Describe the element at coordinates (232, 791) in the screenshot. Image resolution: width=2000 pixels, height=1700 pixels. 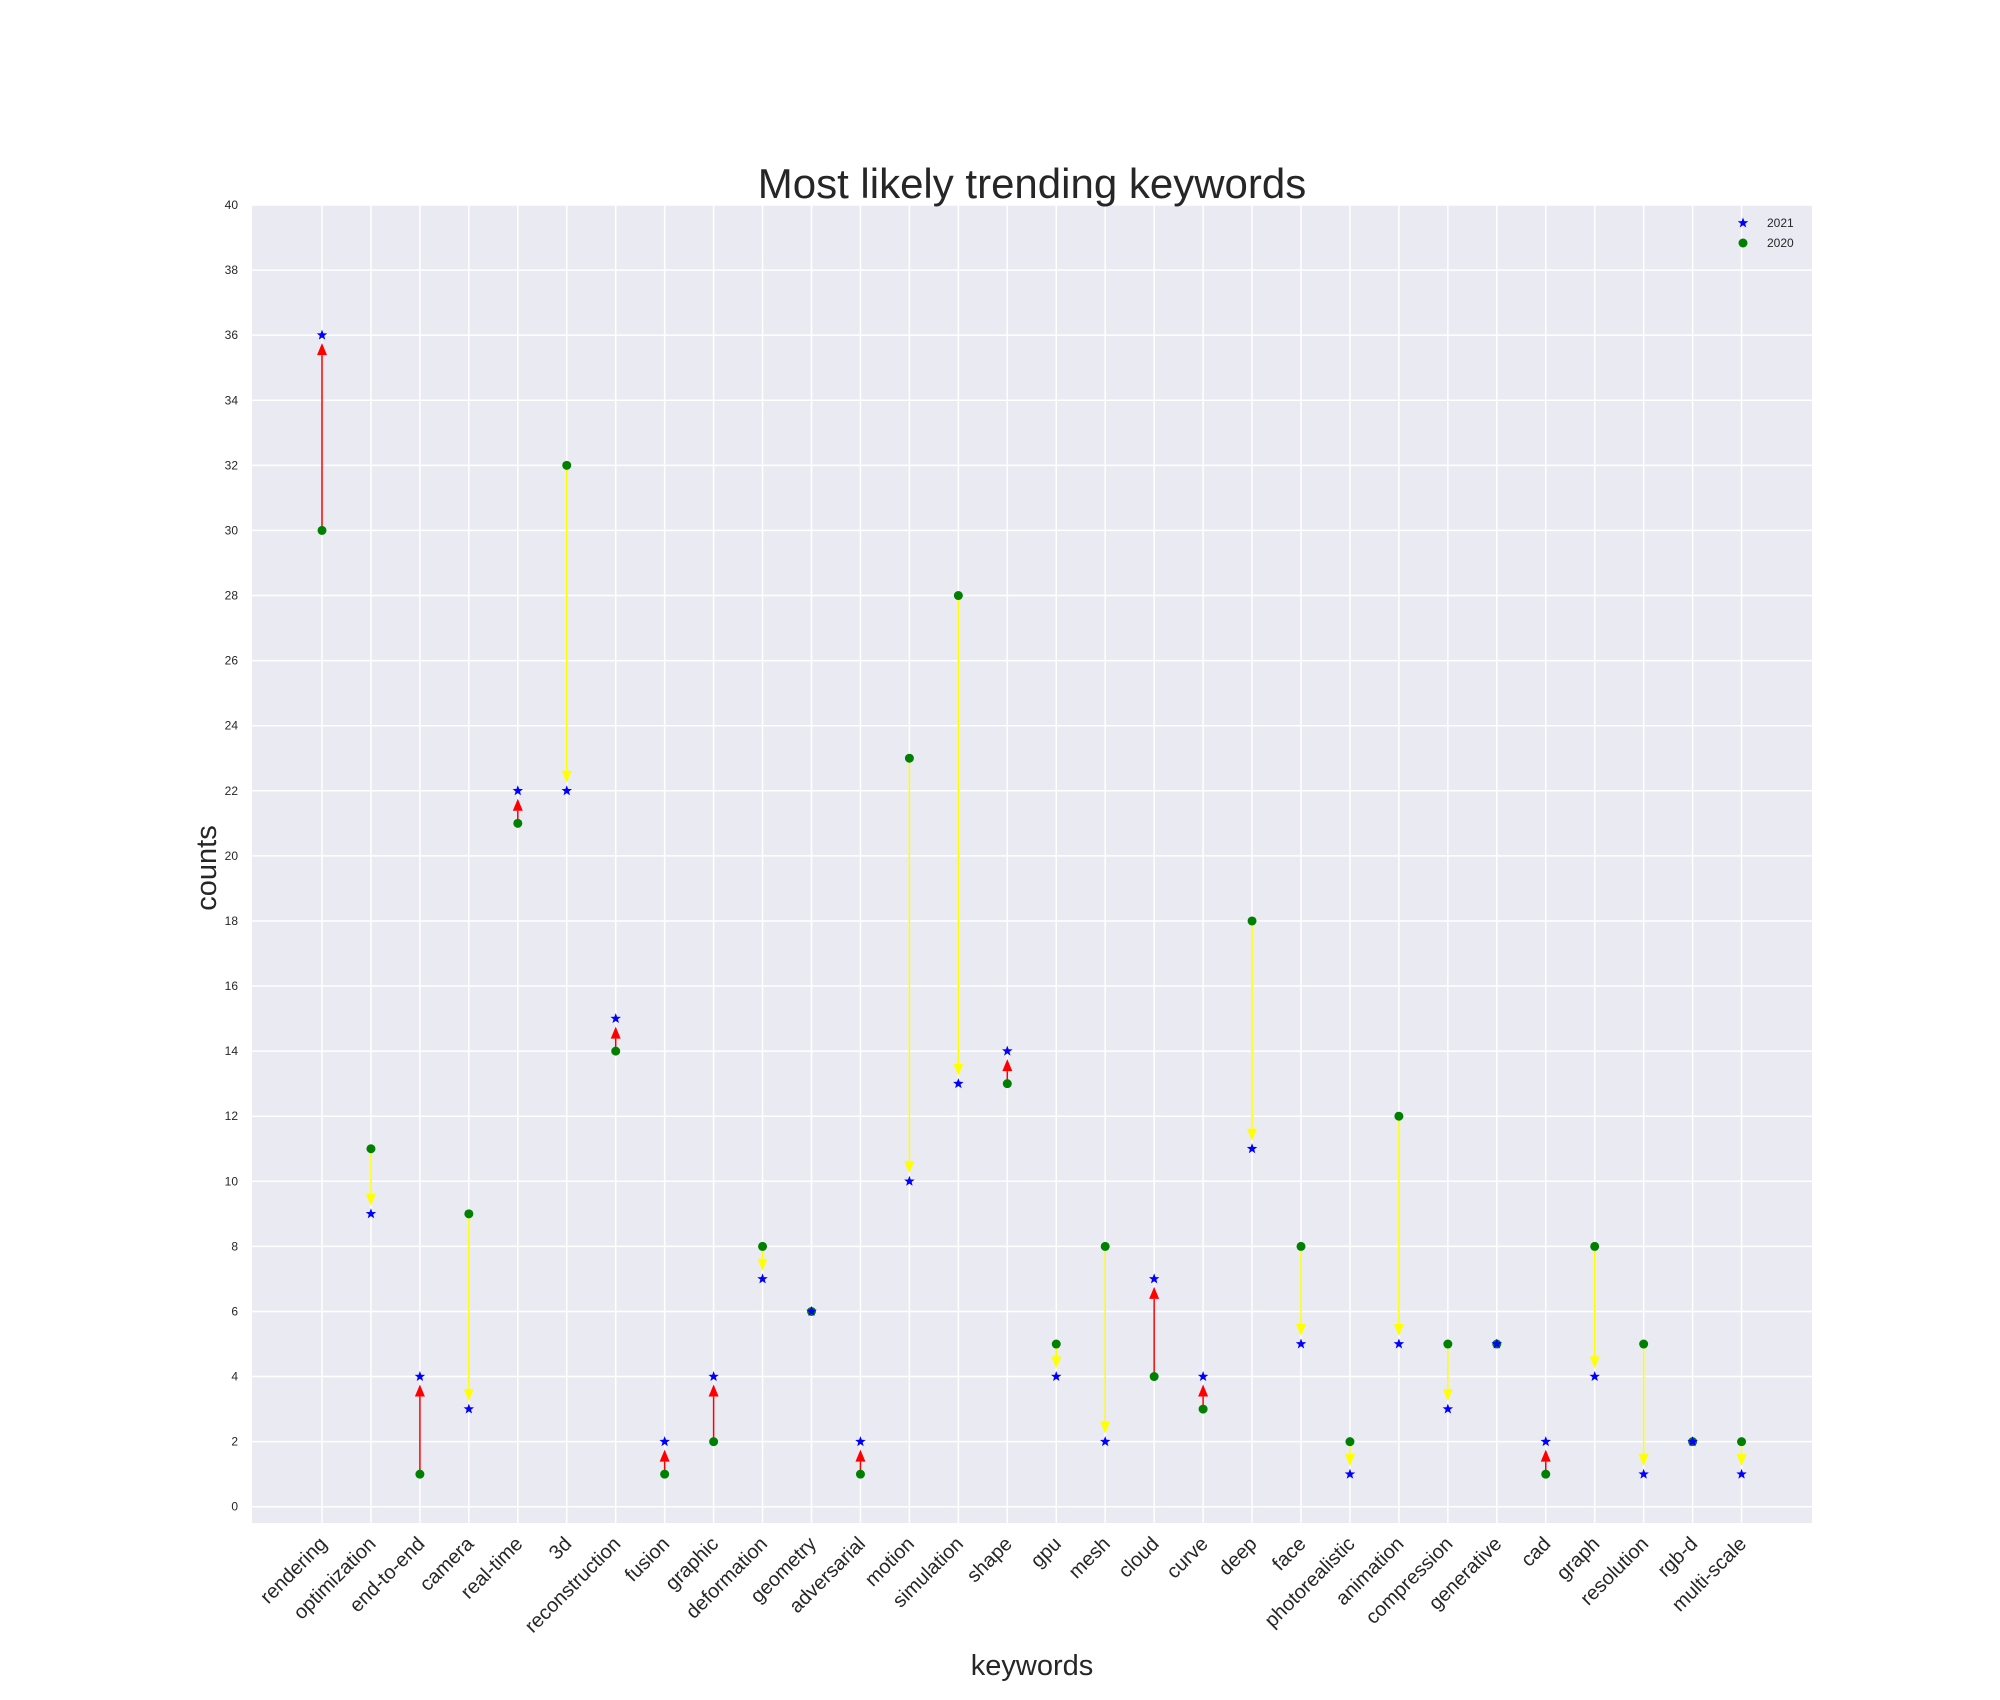
I see `y-tick-label: 22` at that location.